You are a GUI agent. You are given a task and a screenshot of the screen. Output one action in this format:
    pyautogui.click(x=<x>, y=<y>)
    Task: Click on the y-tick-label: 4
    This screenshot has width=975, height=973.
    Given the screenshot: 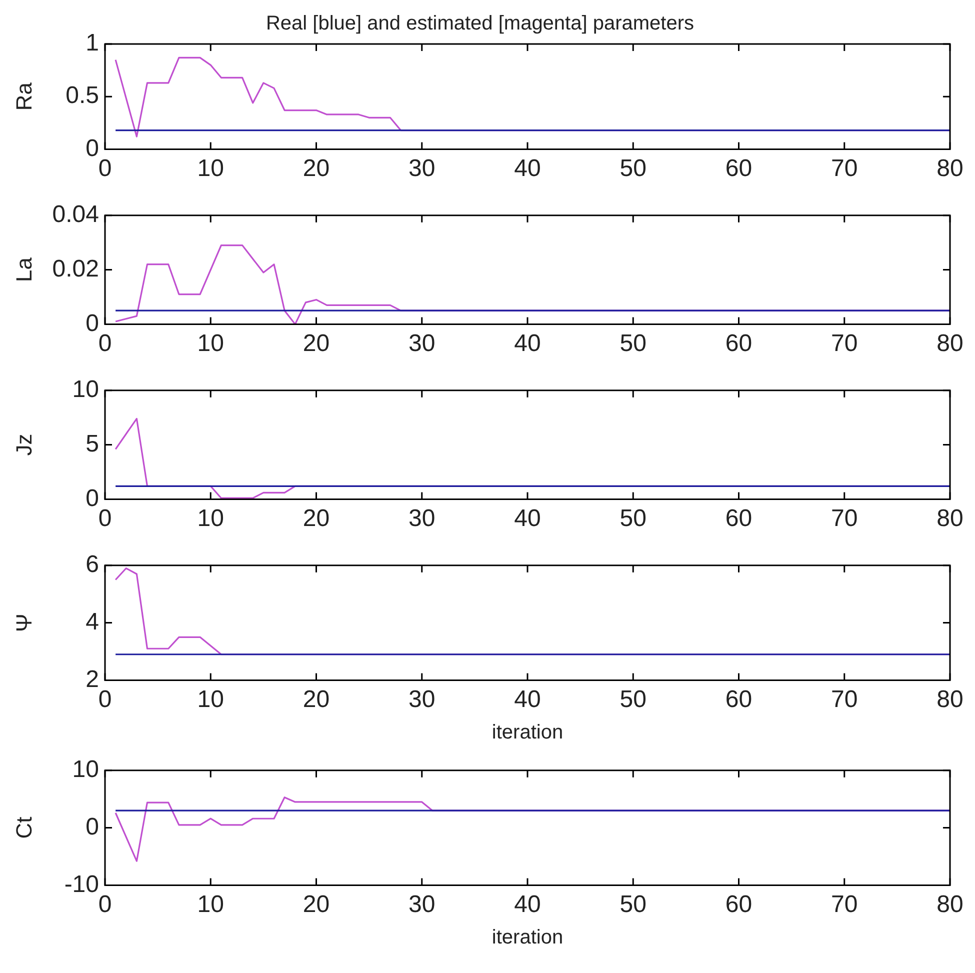 What is the action you would take?
    pyautogui.click(x=92, y=622)
    